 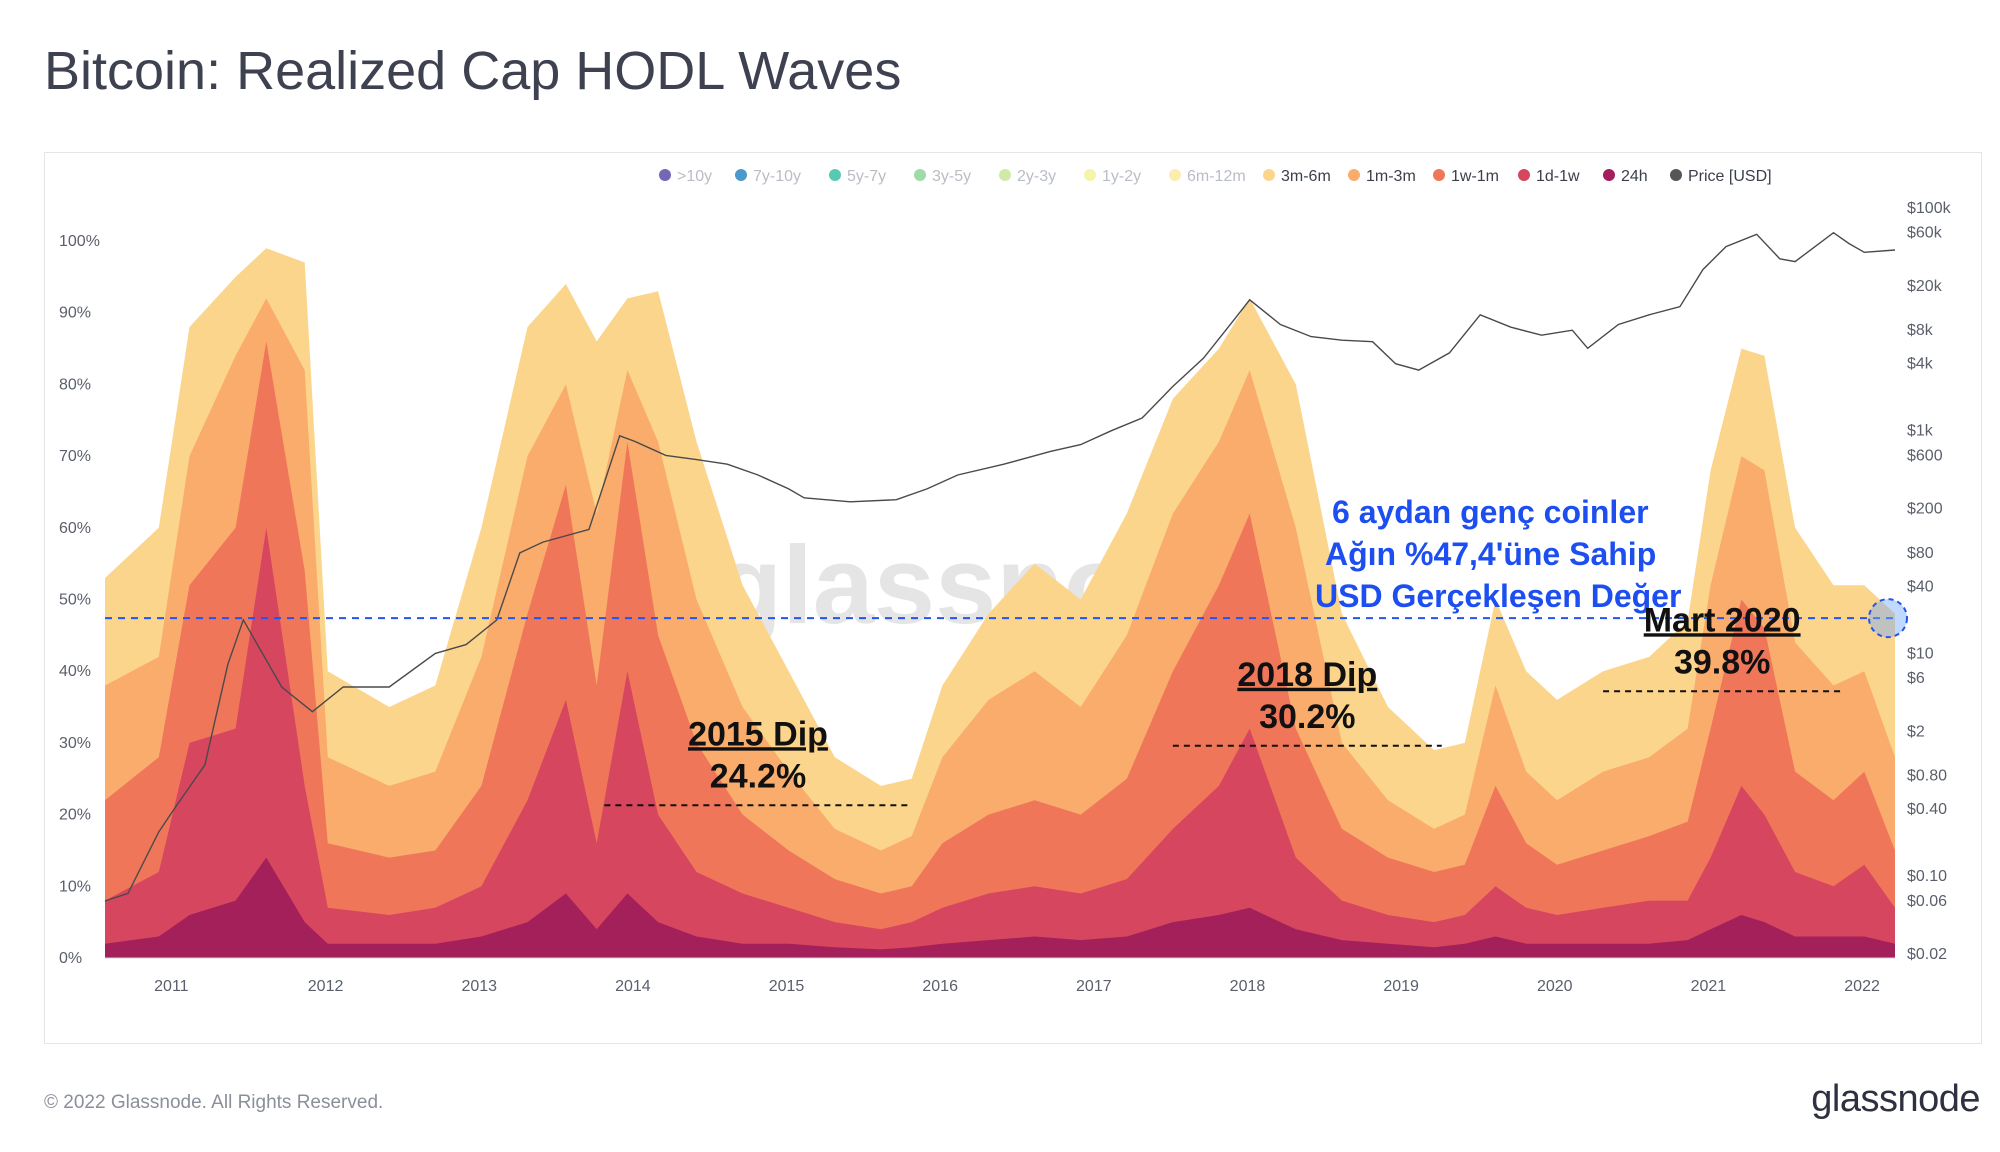 What do you see at coordinates (75, 815) in the screenshot?
I see `y-left-tick-label: 20%` at bounding box center [75, 815].